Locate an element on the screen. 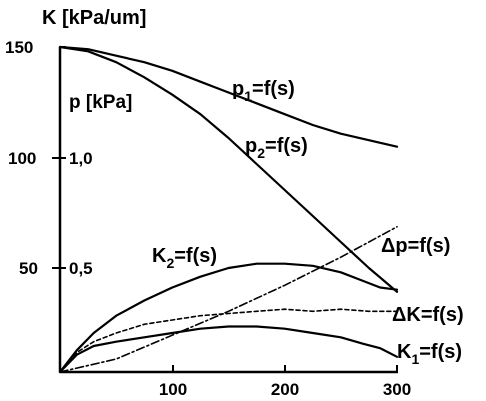 The image size is (486, 401). series-label-k1-rest: =f(s) is located at coordinates (440, 352).